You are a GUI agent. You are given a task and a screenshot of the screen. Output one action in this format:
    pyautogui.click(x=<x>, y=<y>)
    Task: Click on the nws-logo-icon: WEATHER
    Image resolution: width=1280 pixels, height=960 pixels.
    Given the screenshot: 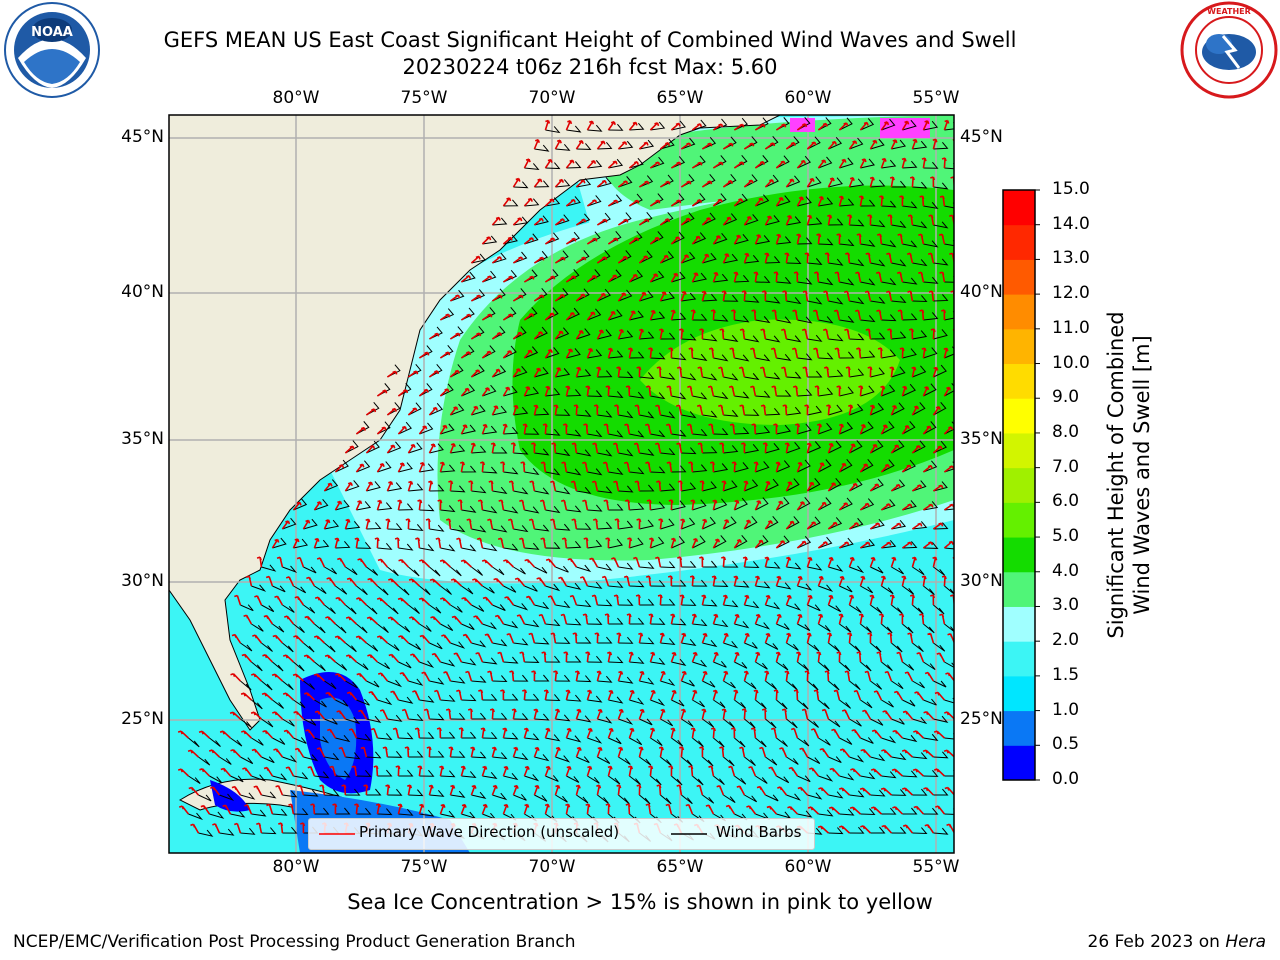 What is the action you would take?
    pyautogui.click(x=1229, y=50)
    